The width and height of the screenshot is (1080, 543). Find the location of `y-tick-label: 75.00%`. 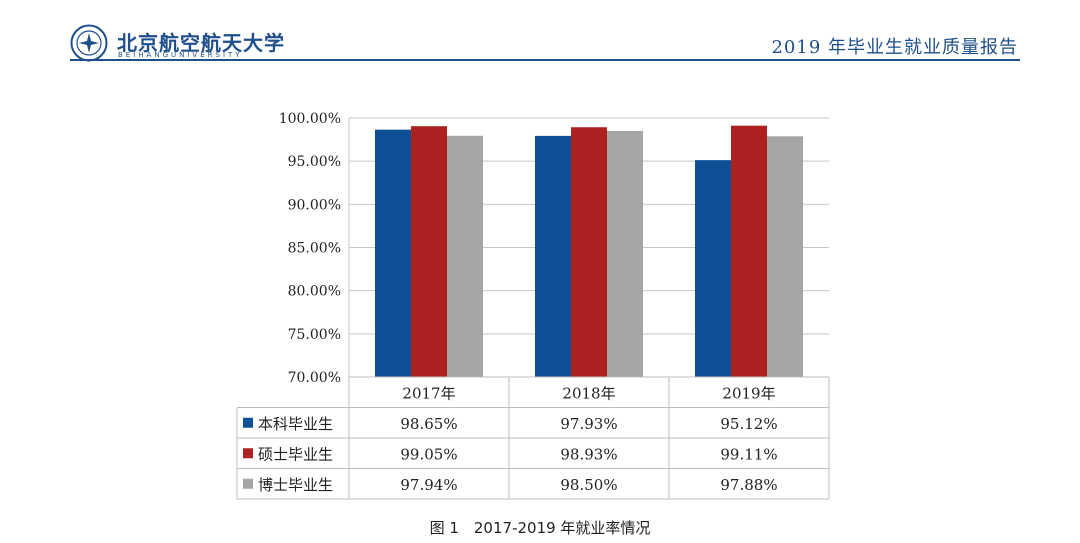

y-tick-label: 75.00% is located at coordinates (314, 335).